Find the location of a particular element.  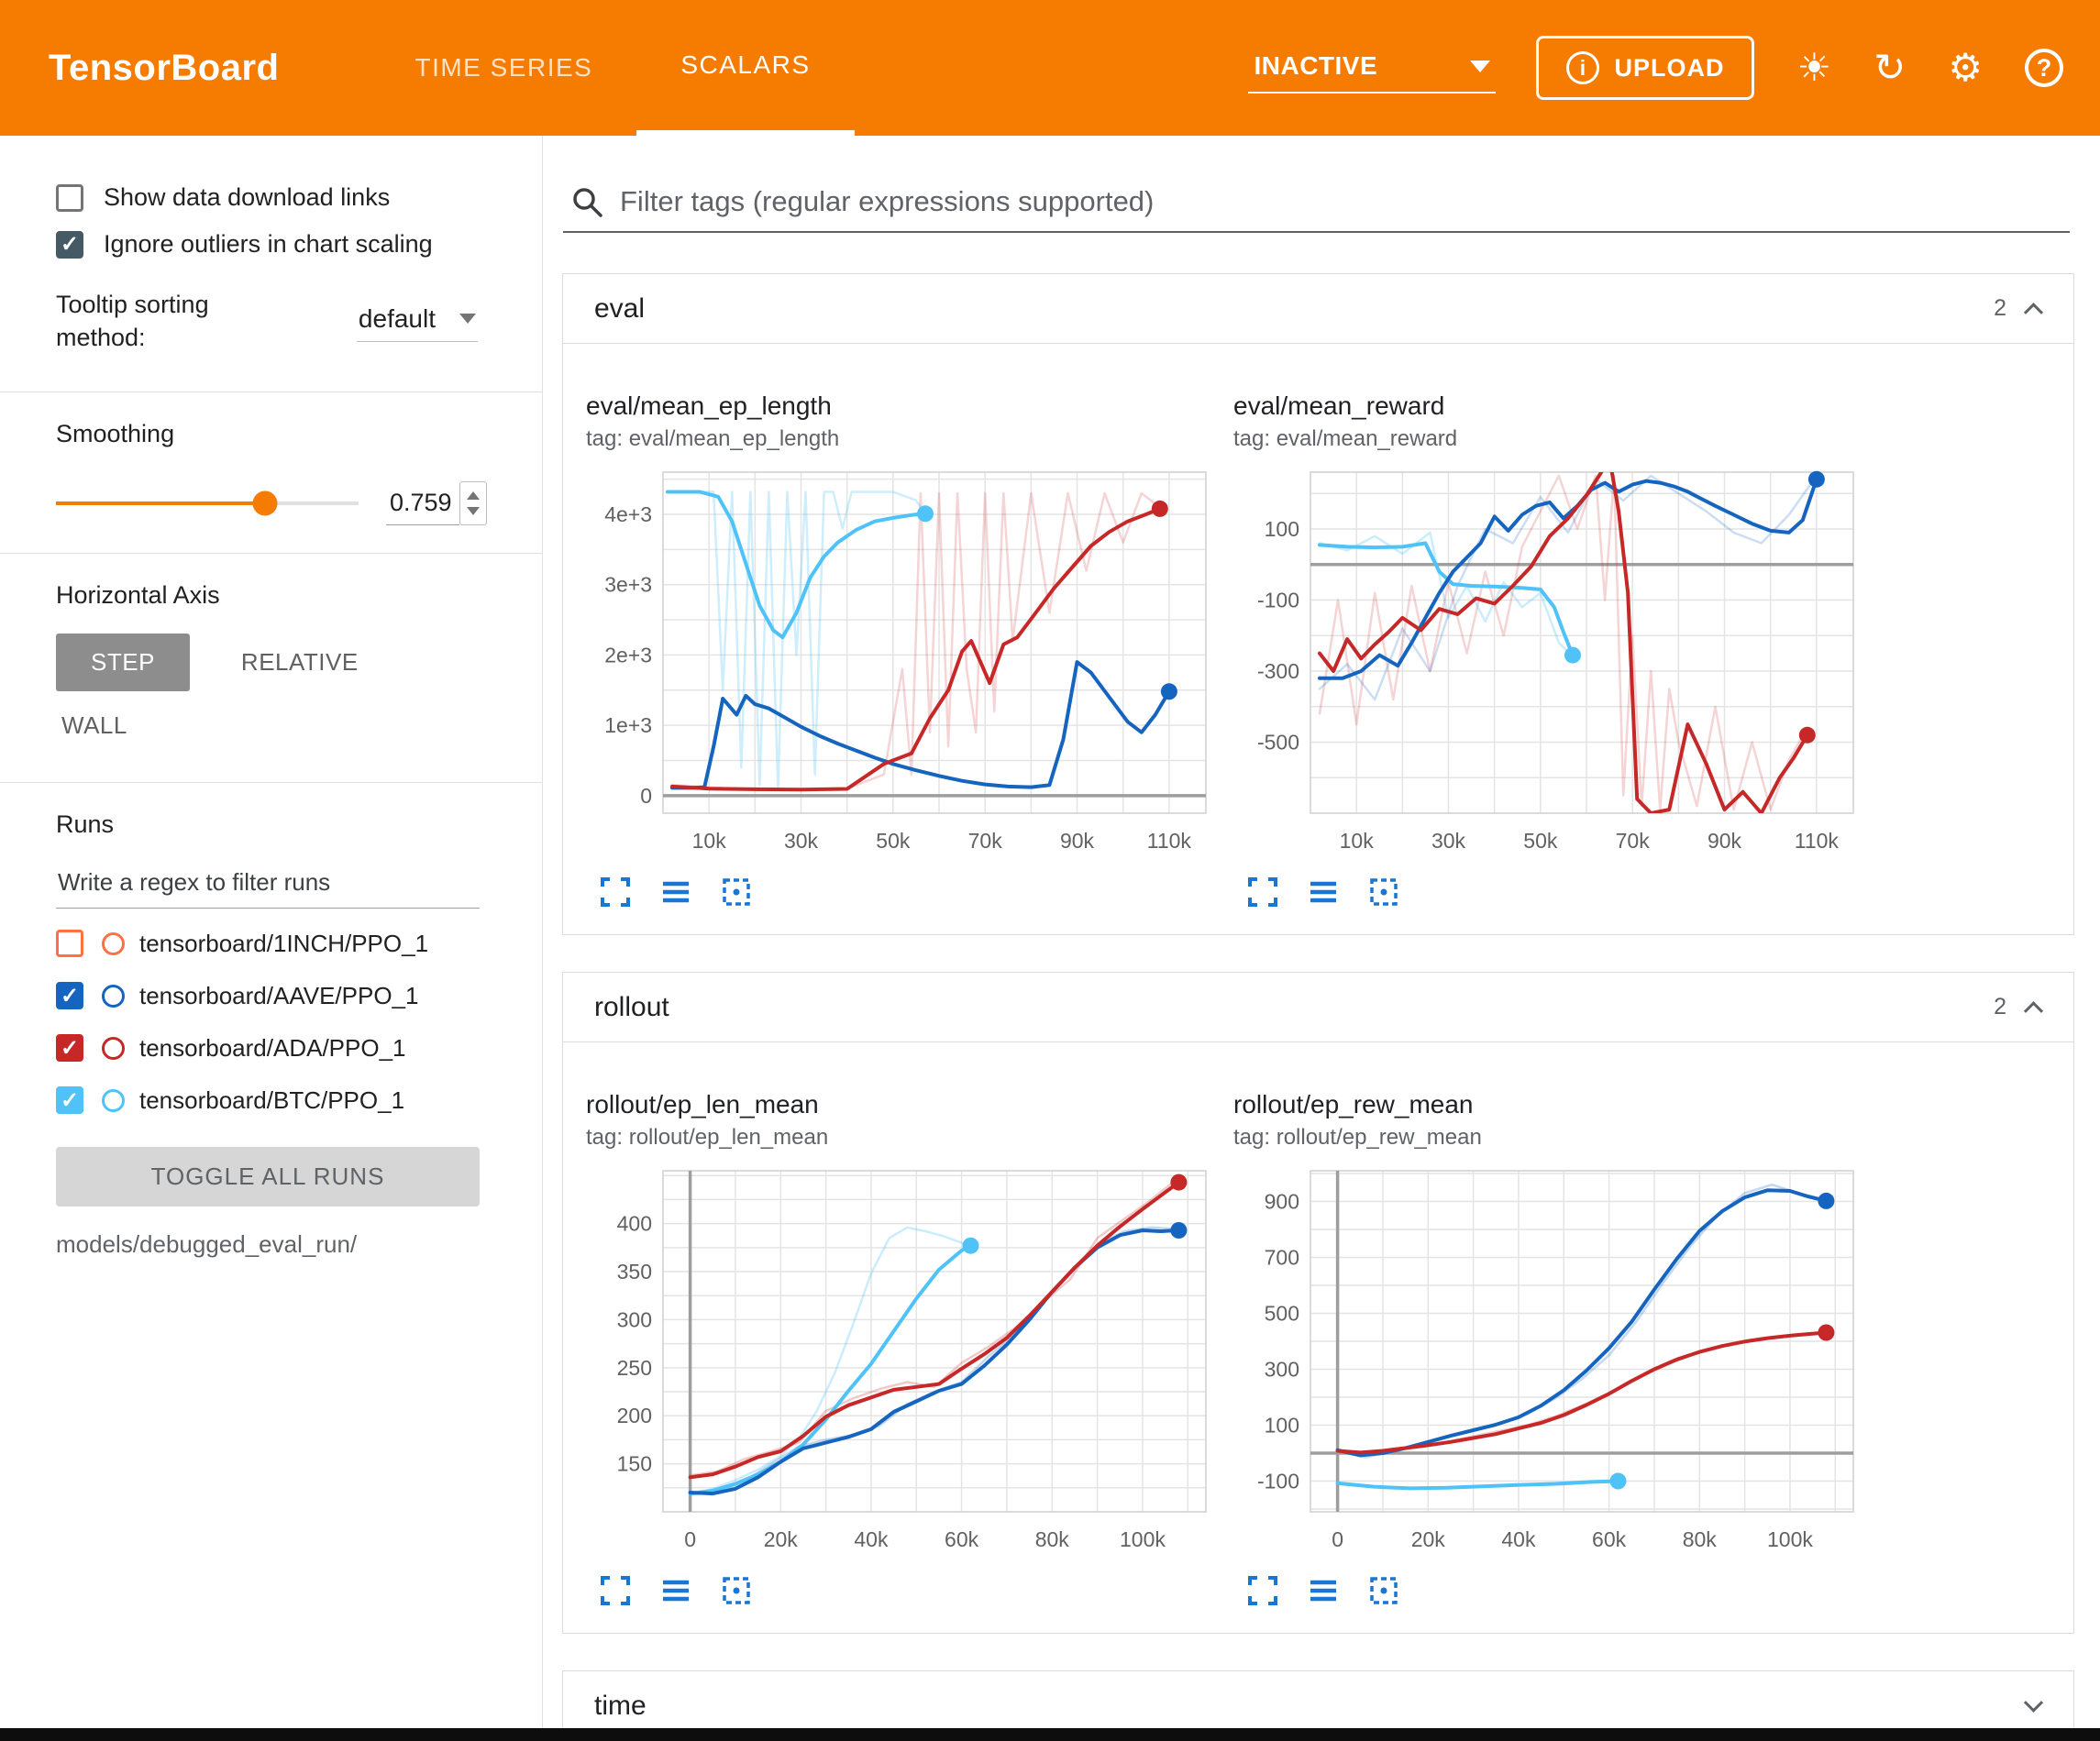

run-label: tensorboard/BTC/PPO_1 is located at coordinates (272, 1100).